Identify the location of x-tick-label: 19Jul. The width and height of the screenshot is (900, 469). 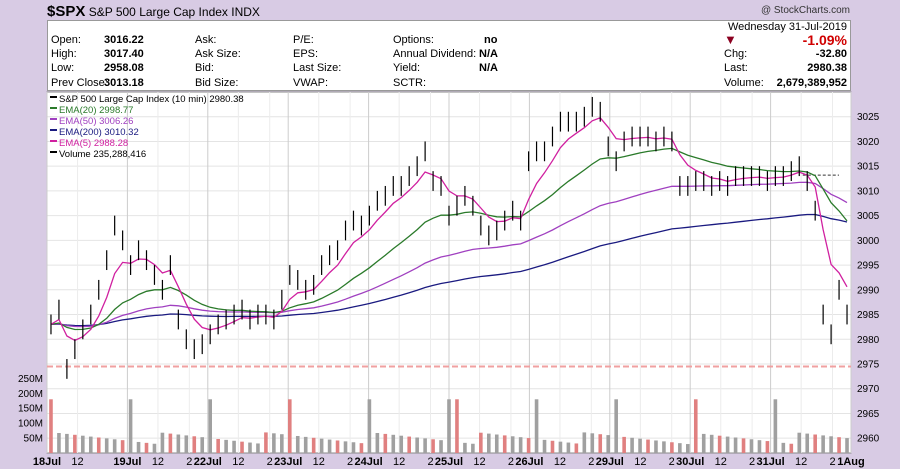
(127, 462).